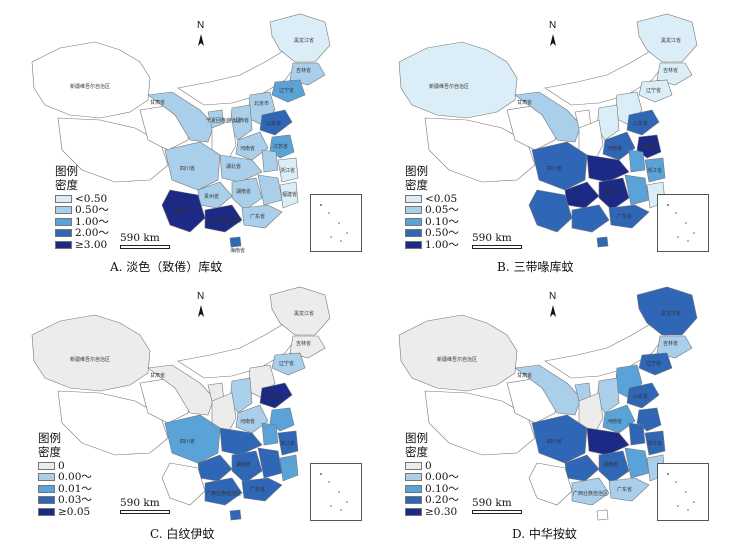  I want to click on label-henan: 河南省, so click(247, 148).